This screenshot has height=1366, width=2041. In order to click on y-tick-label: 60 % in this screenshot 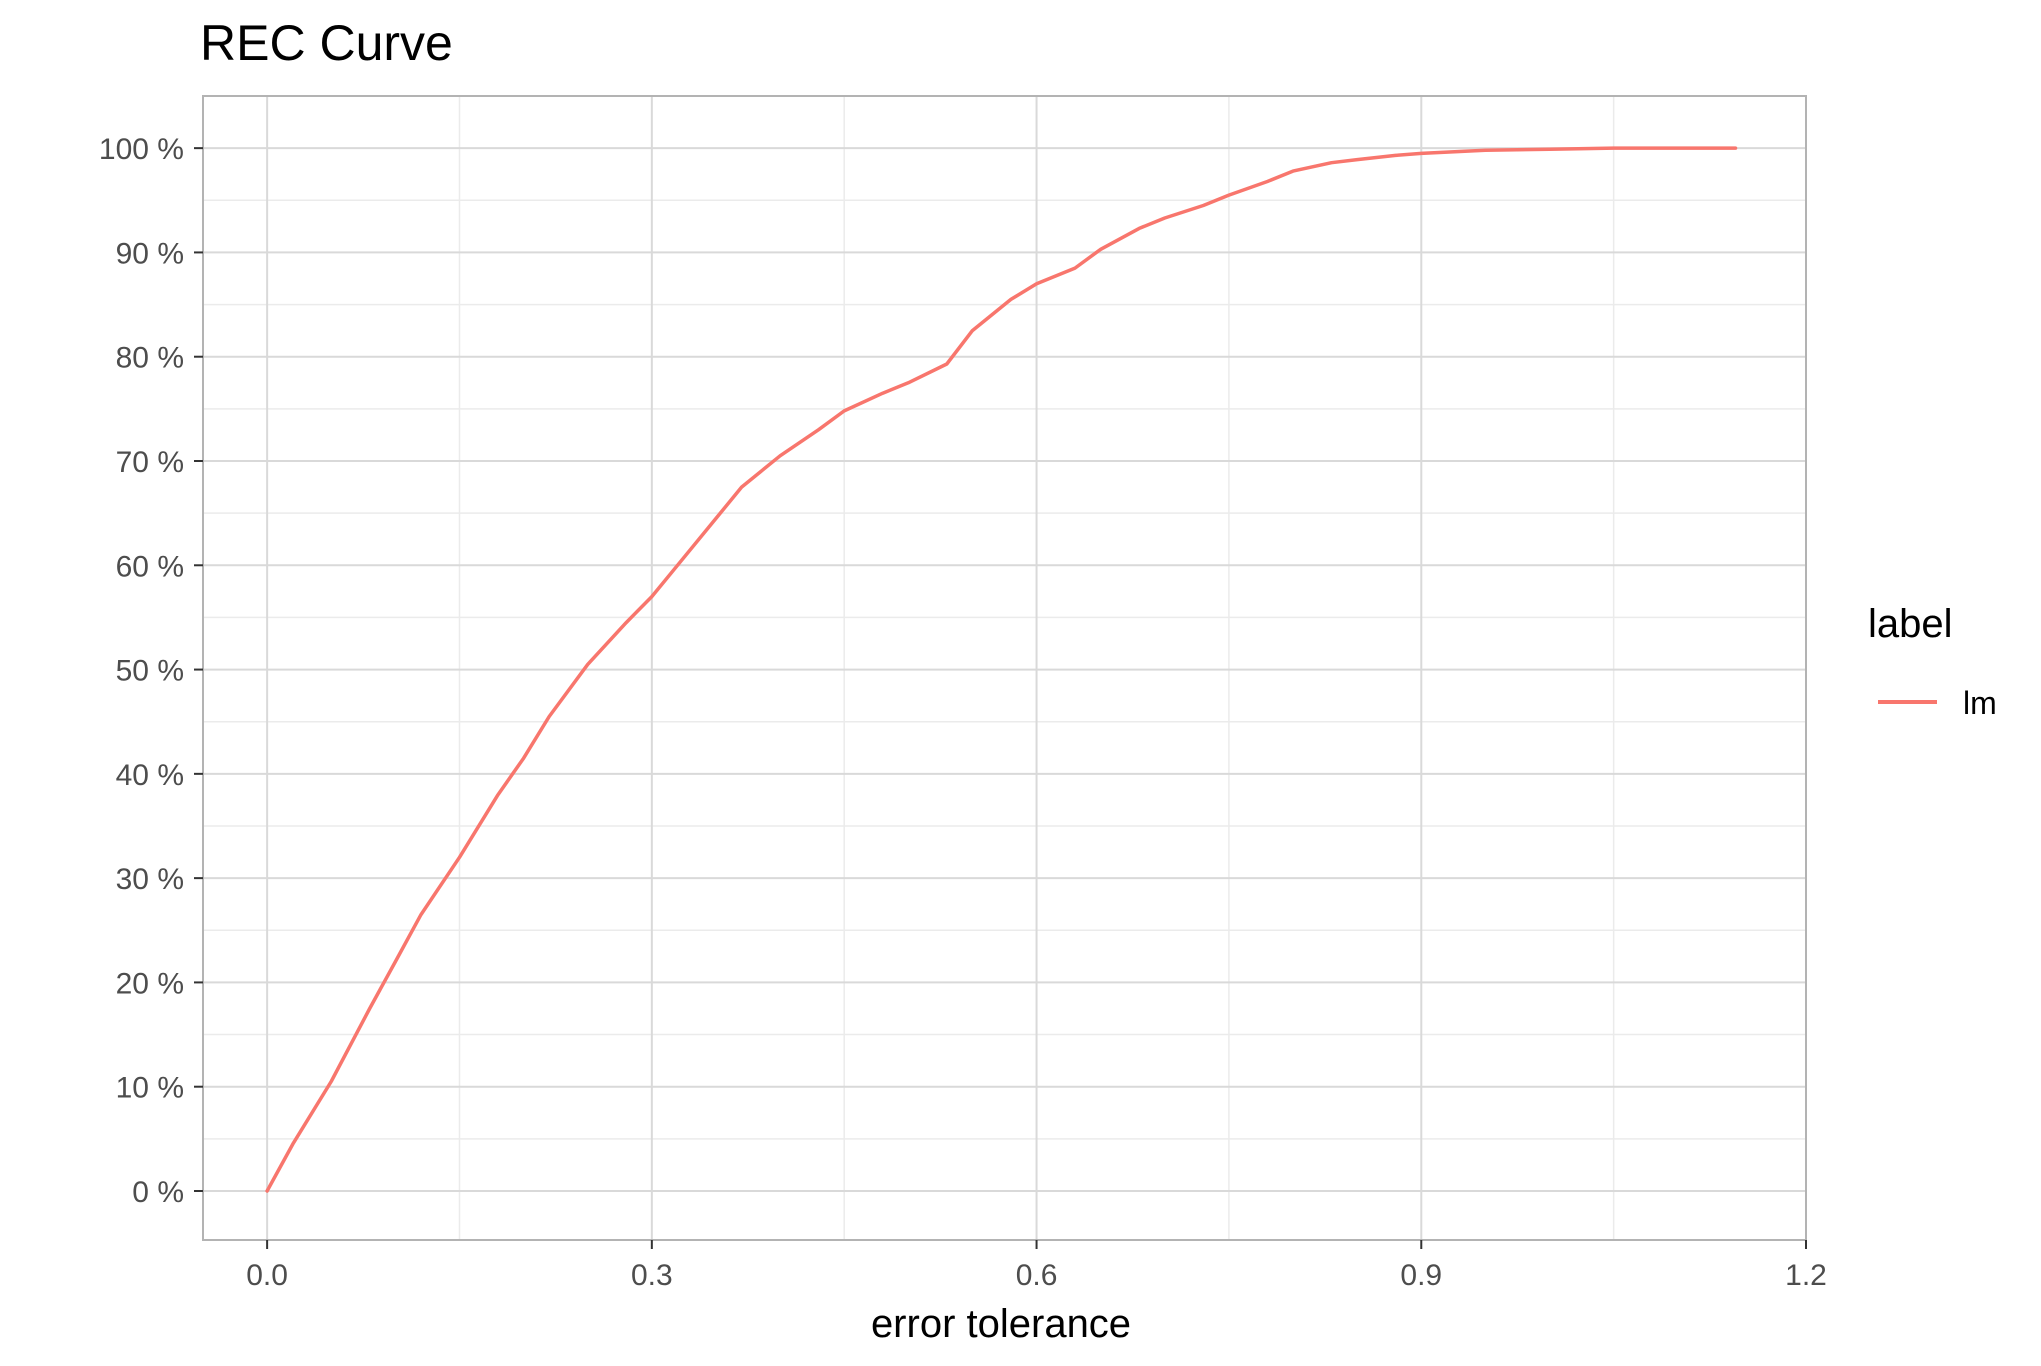, I will do `click(150, 566)`.